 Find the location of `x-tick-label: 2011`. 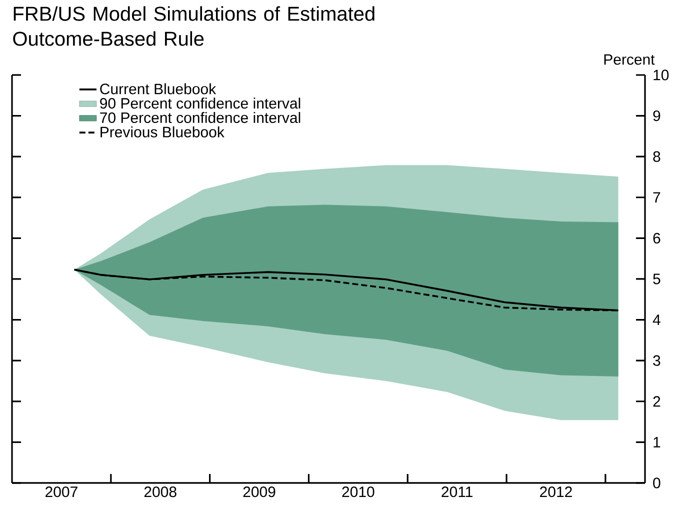

x-tick-label: 2011 is located at coordinates (457, 492).